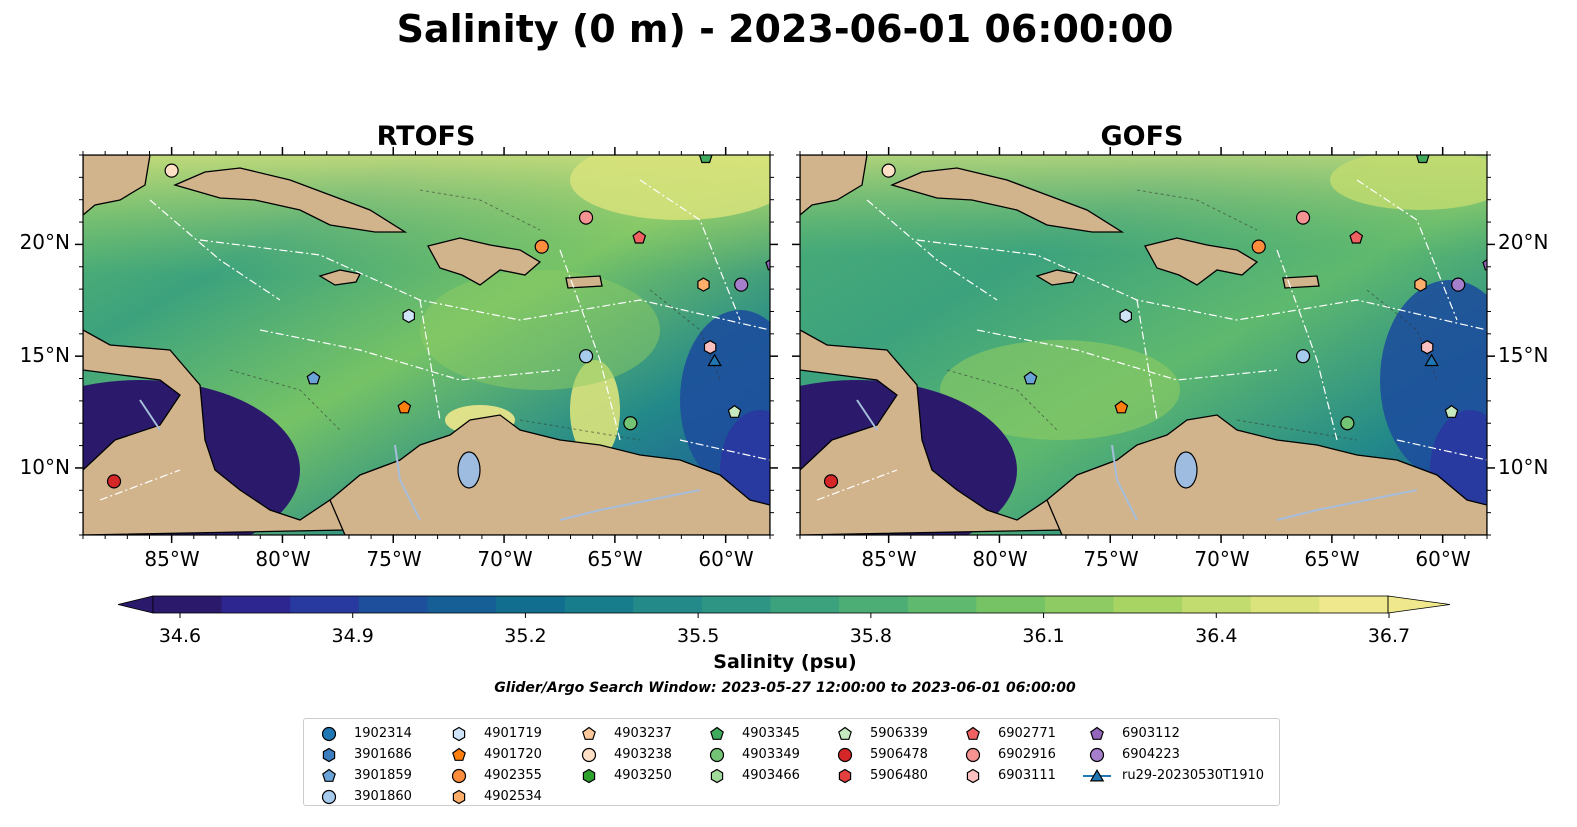  What do you see at coordinates (871, 636) in the screenshot?
I see `colorbar-tick-label: 35.8` at bounding box center [871, 636].